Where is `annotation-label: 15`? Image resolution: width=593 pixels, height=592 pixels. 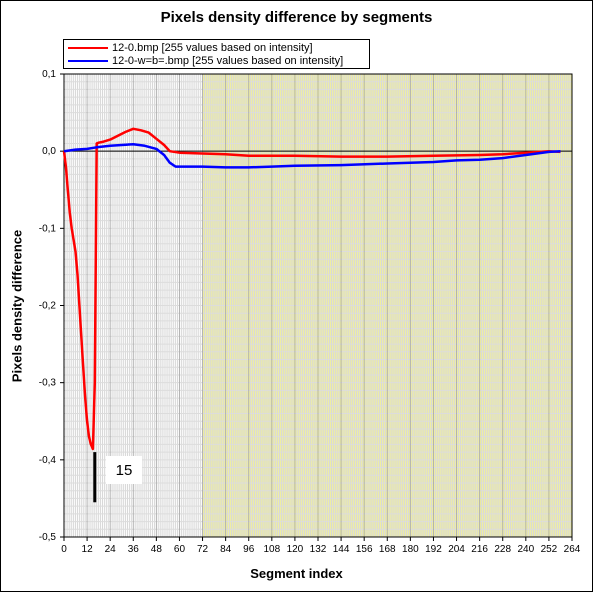 annotation-label: 15 is located at coordinates (124, 470).